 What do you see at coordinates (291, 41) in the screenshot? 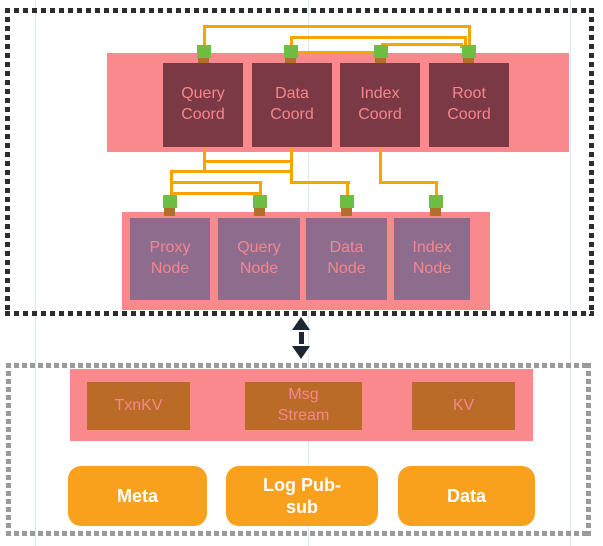
I see `wire-data-root-v1` at bounding box center [291, 41].